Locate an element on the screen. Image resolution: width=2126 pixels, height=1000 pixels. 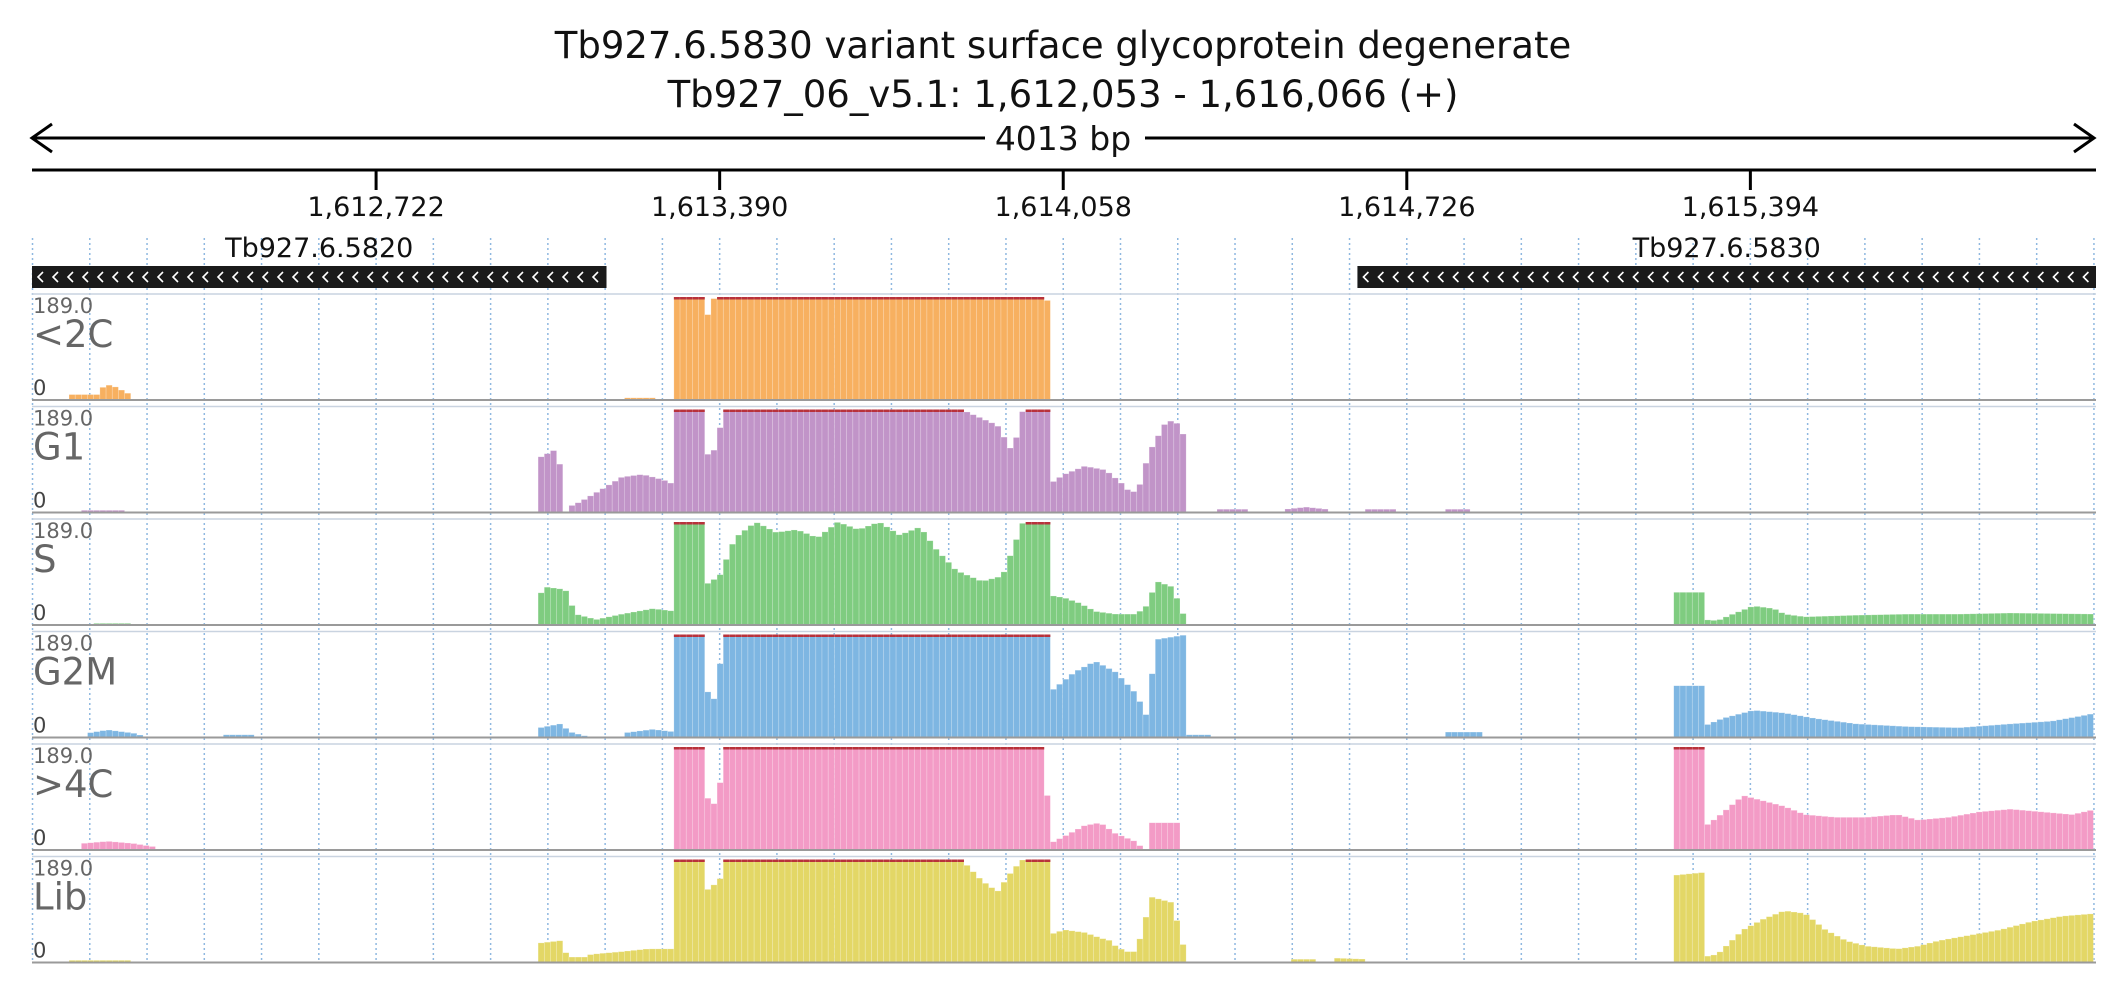
track-g1: 189.0G1 0 is located at coordinates (1064, 459).